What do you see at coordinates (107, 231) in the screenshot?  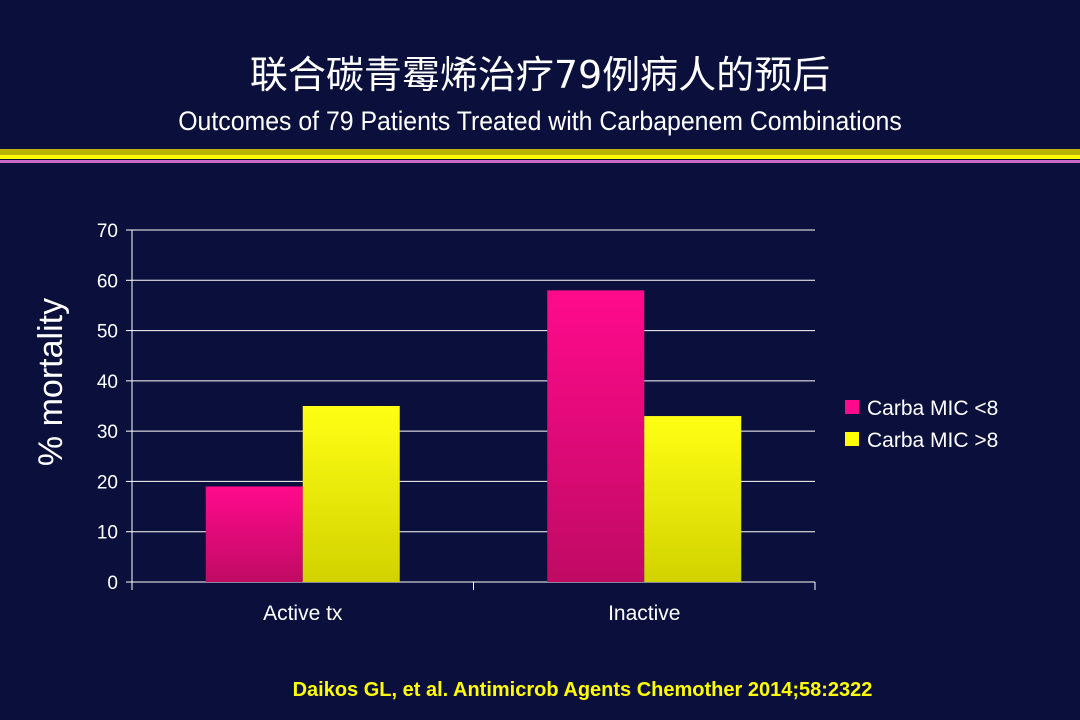 I see `y-tick-label: 70` at bounding box center [107, 231].